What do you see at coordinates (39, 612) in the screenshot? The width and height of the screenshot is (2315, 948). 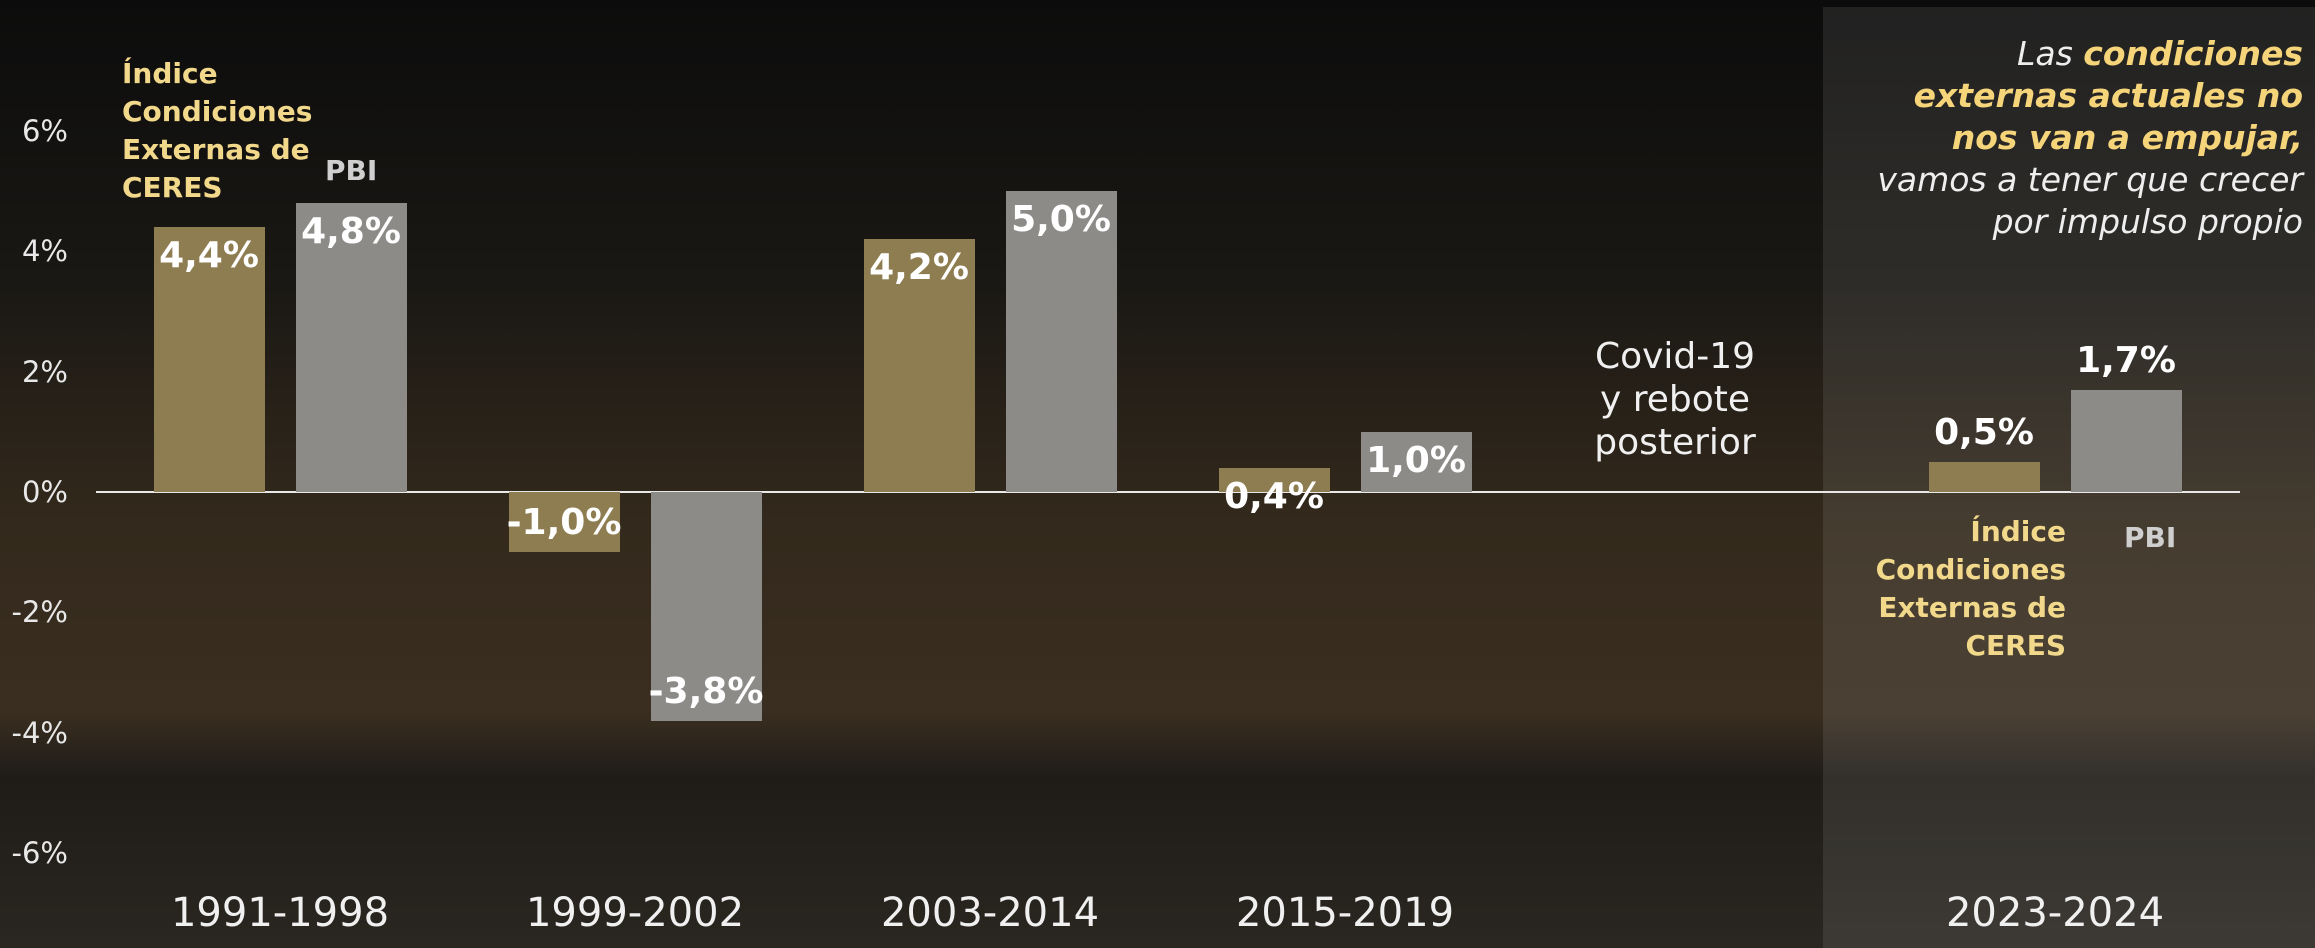 I see `y-tick-label: -2%` at bounding box center [39, 612].